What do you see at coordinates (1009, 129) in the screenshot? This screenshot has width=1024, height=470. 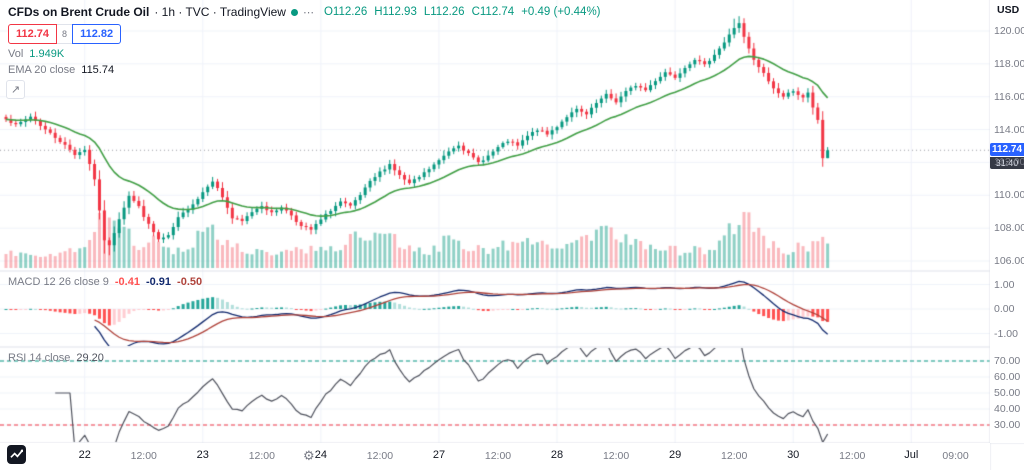 I see `price-tick-label: 114.00` at bounding box center [1009, 129].